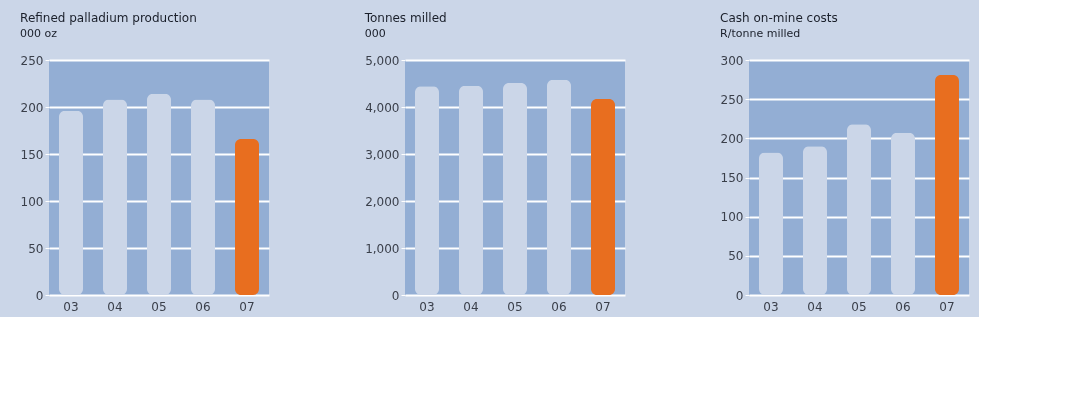 This screenshot has width=1092, height=412. I want to click on y-tick-label: 2,000, so click(382, 201).